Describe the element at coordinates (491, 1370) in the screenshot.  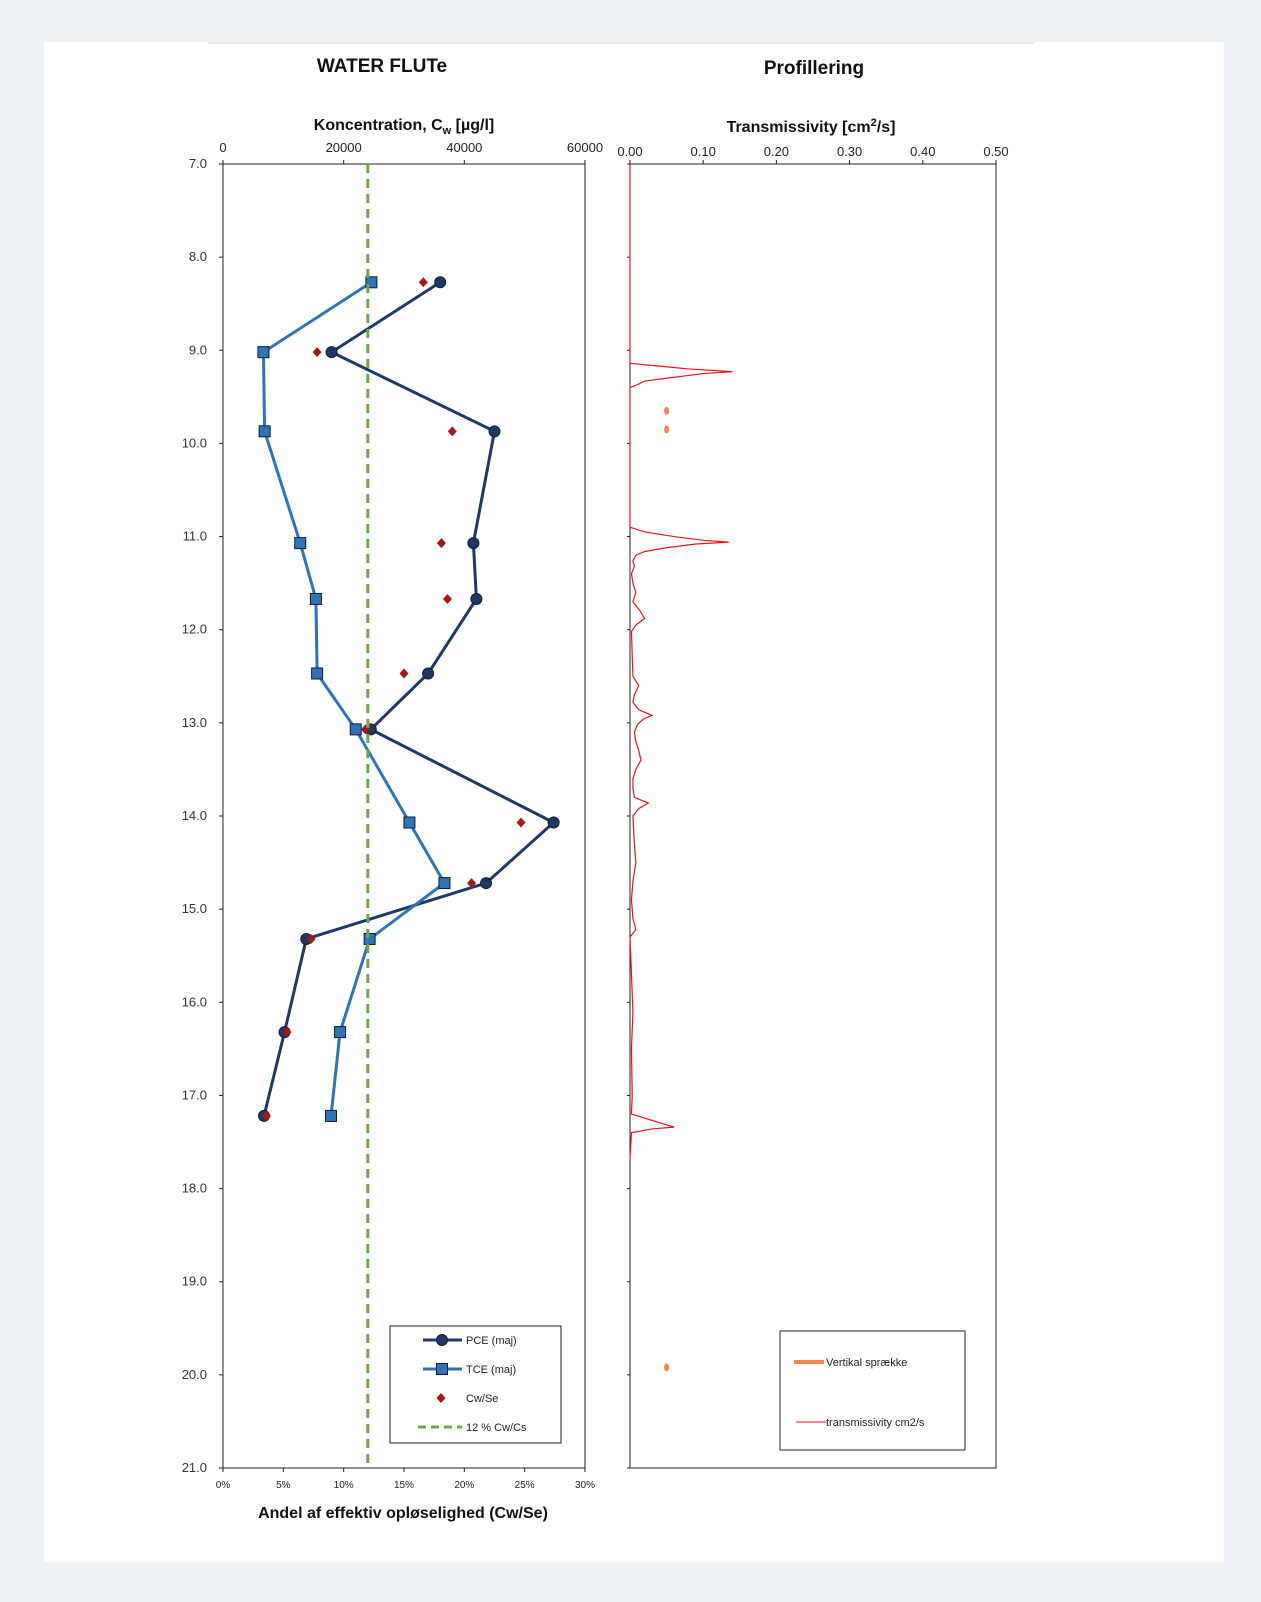
I see `legend-label: TCE (maj)` at that location.